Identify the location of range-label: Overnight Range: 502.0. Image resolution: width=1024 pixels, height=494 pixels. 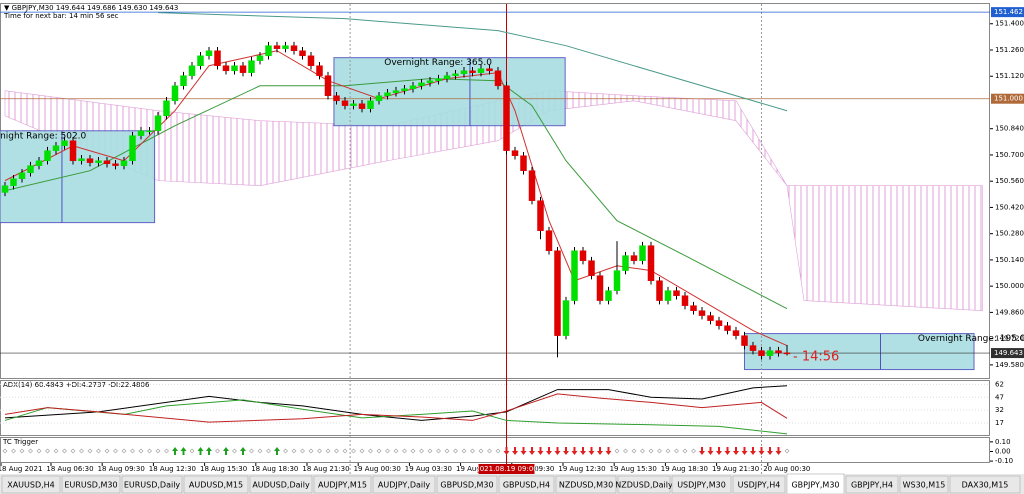
(43, 136).